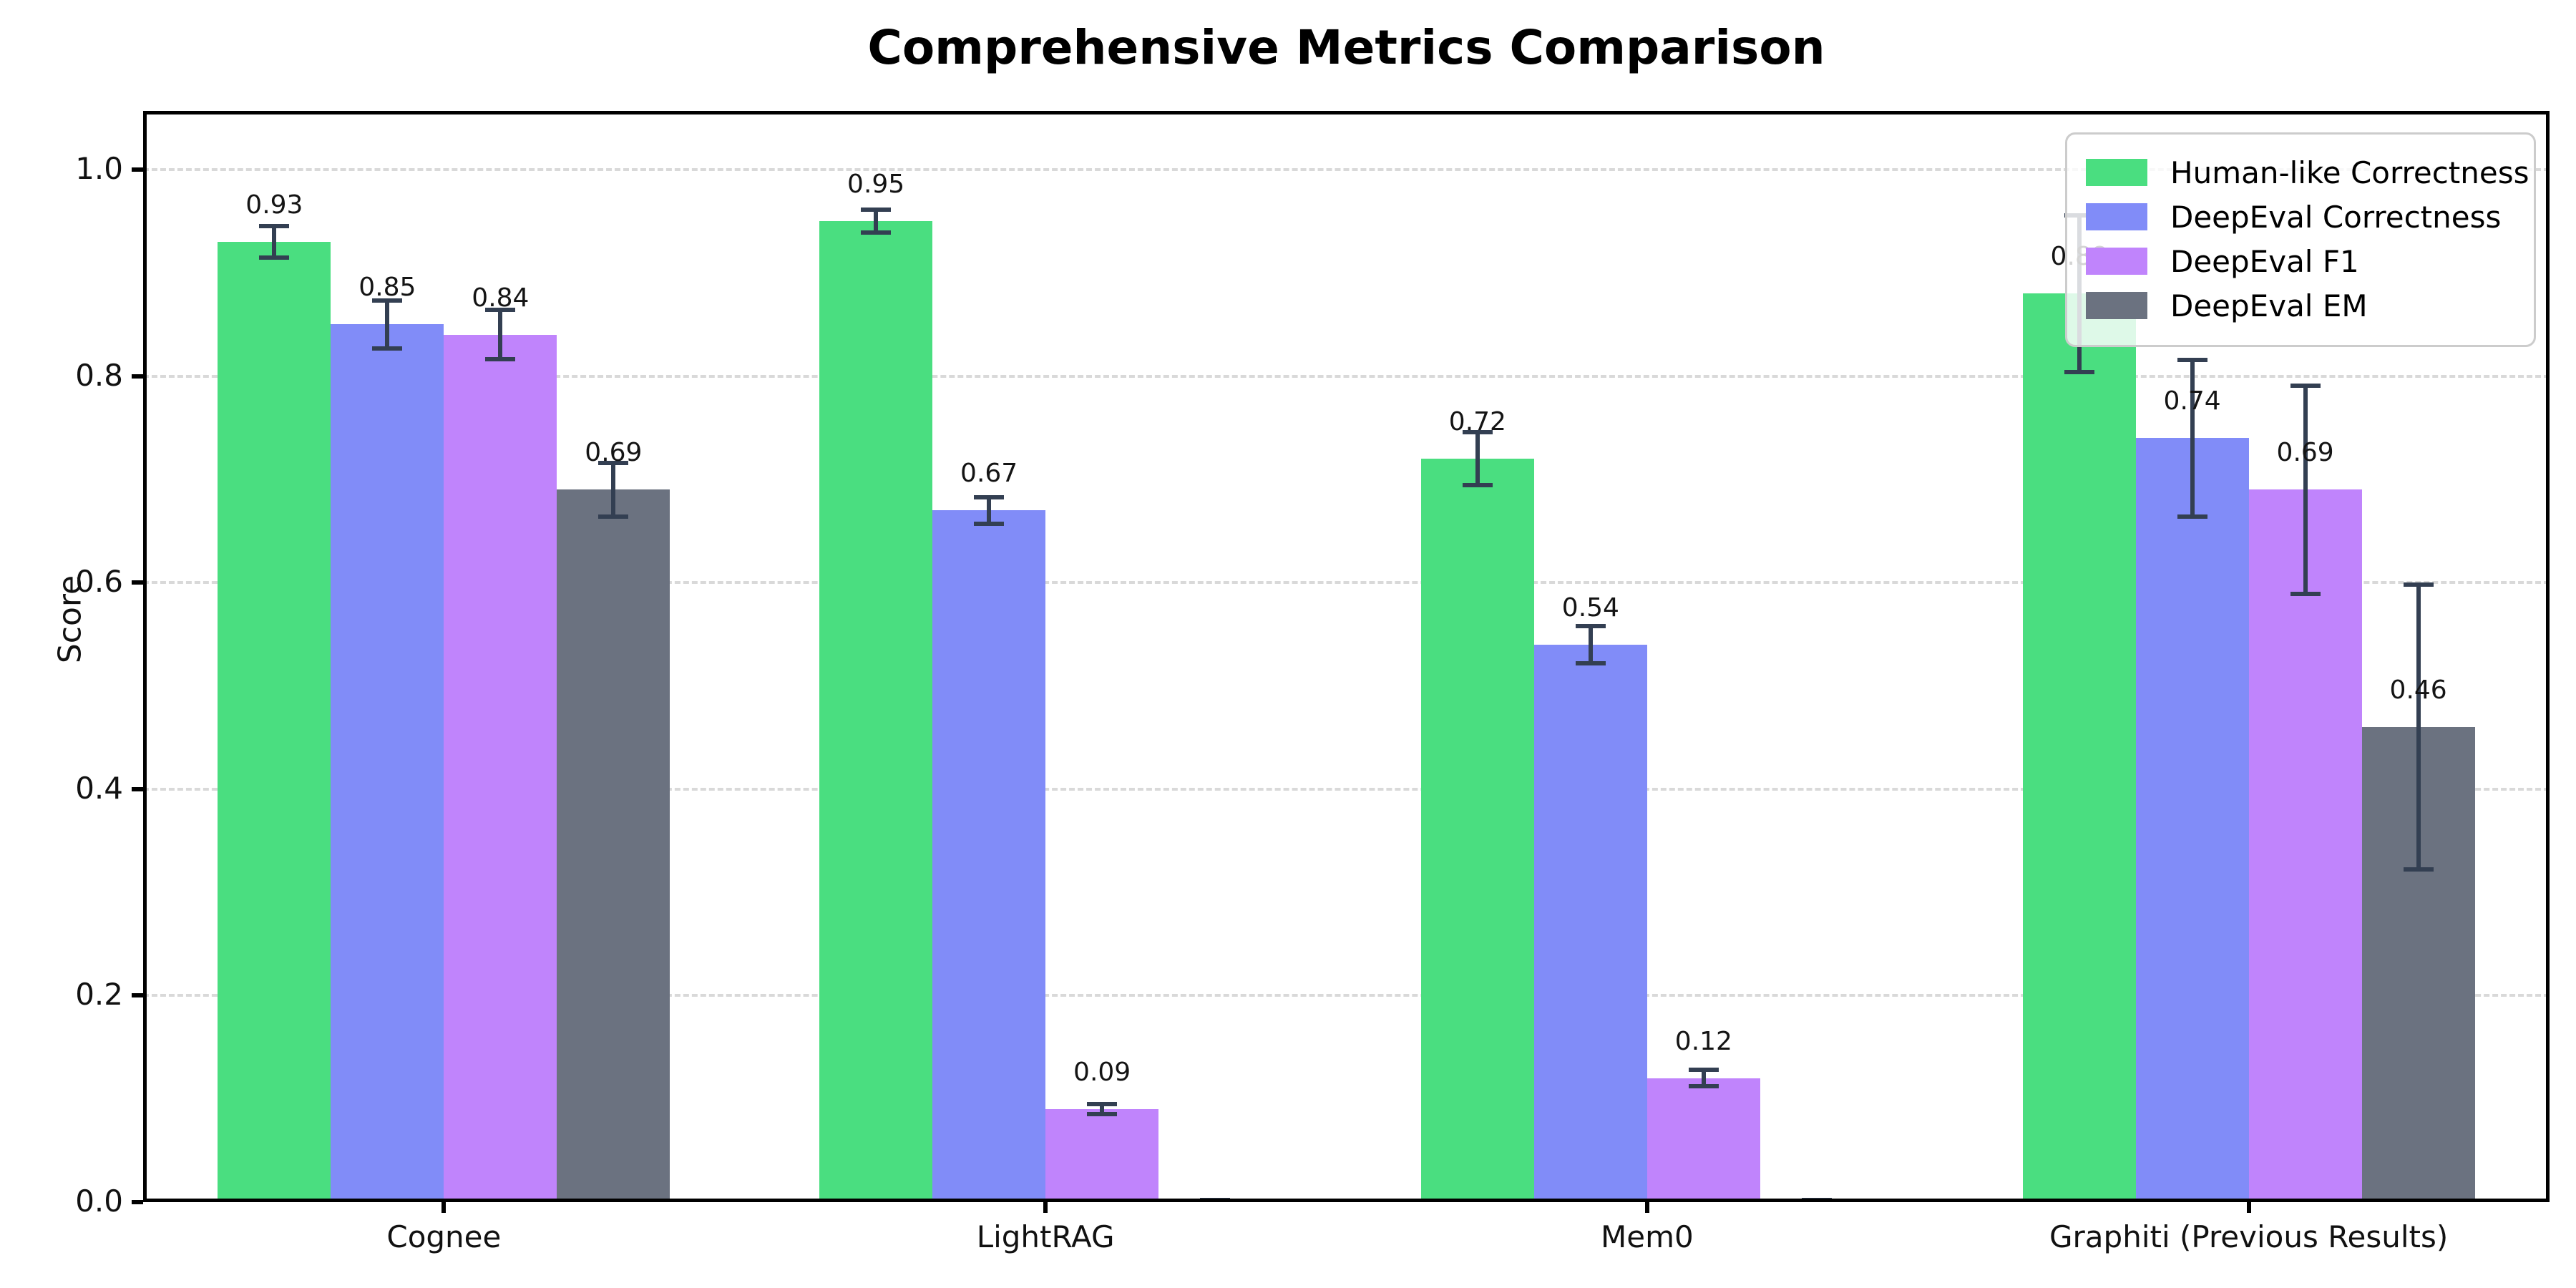 The image size is (2576, 1288). I want to click on y-tick-label: 0.0, so click(99, 1201).